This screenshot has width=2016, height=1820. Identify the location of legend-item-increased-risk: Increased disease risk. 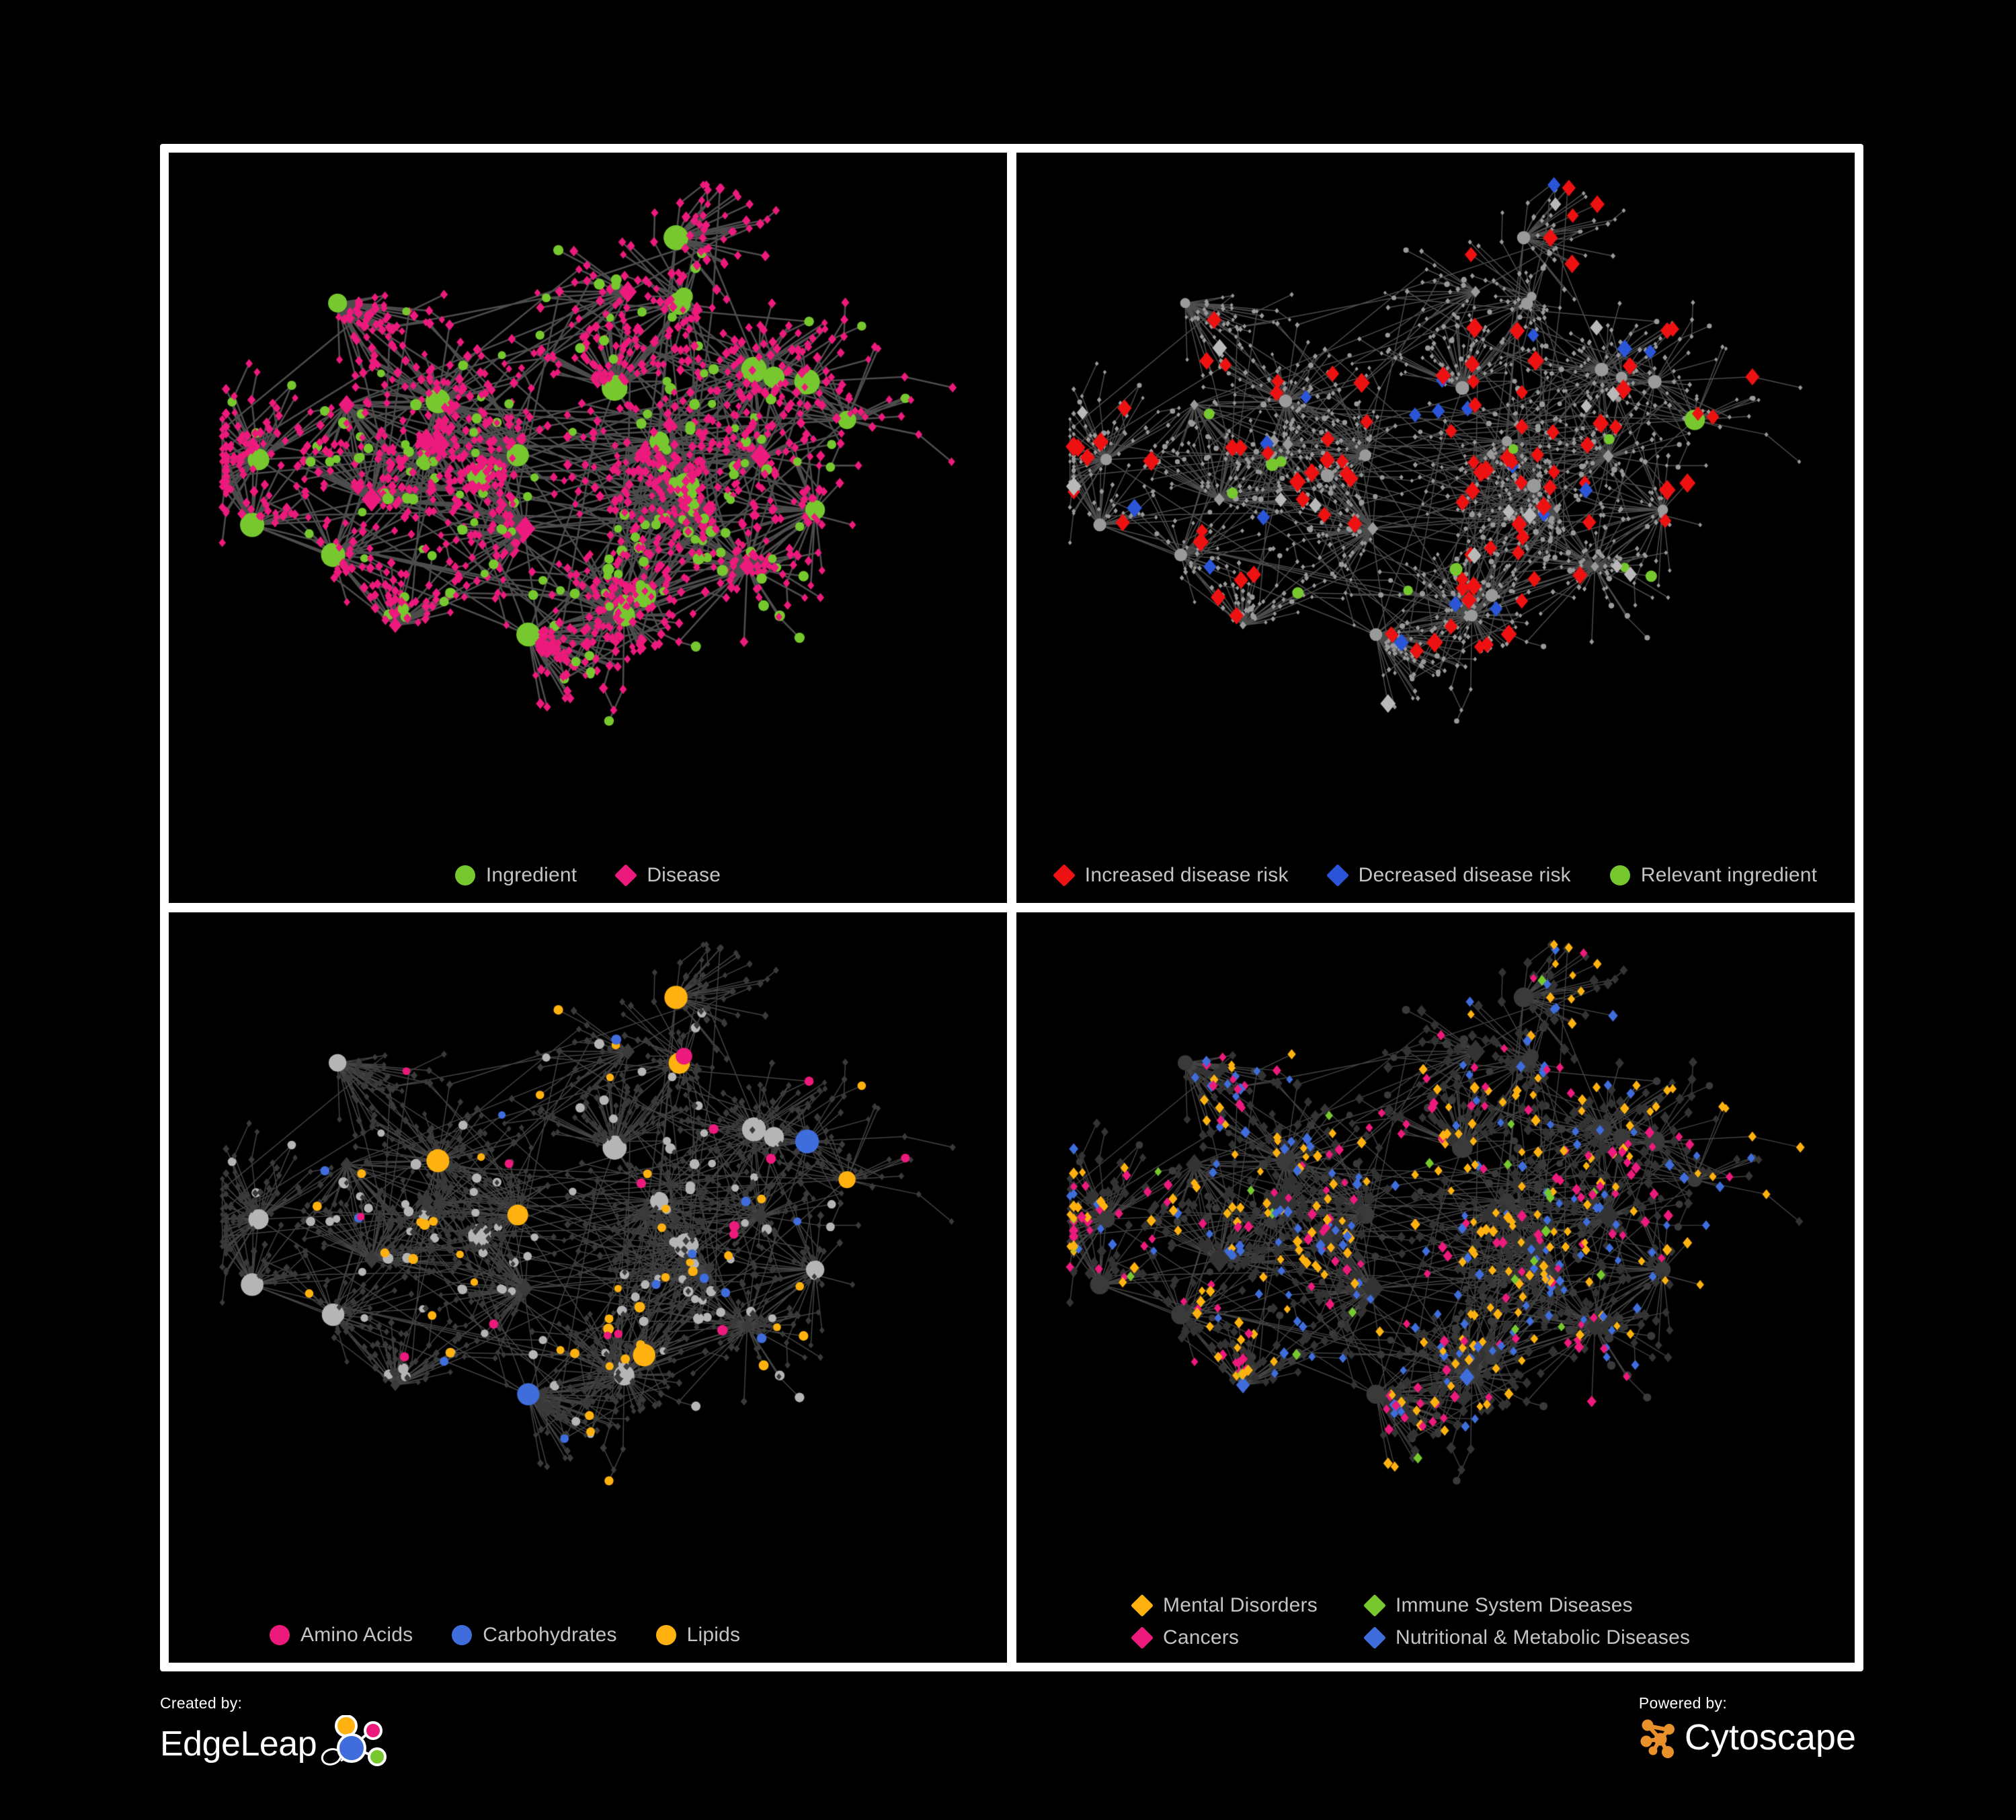
(1170, 875).